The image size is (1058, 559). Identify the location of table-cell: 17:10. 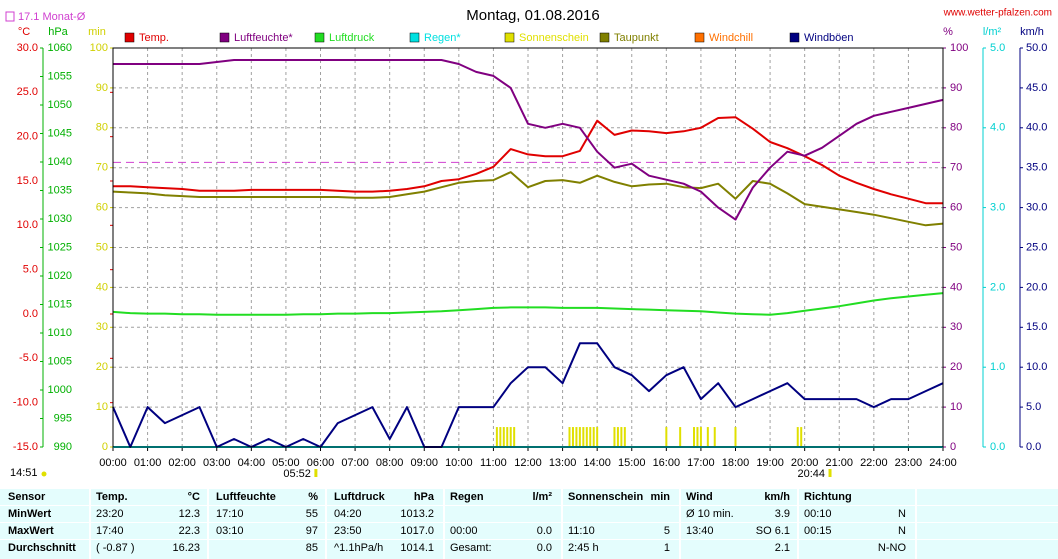
(230, 514).